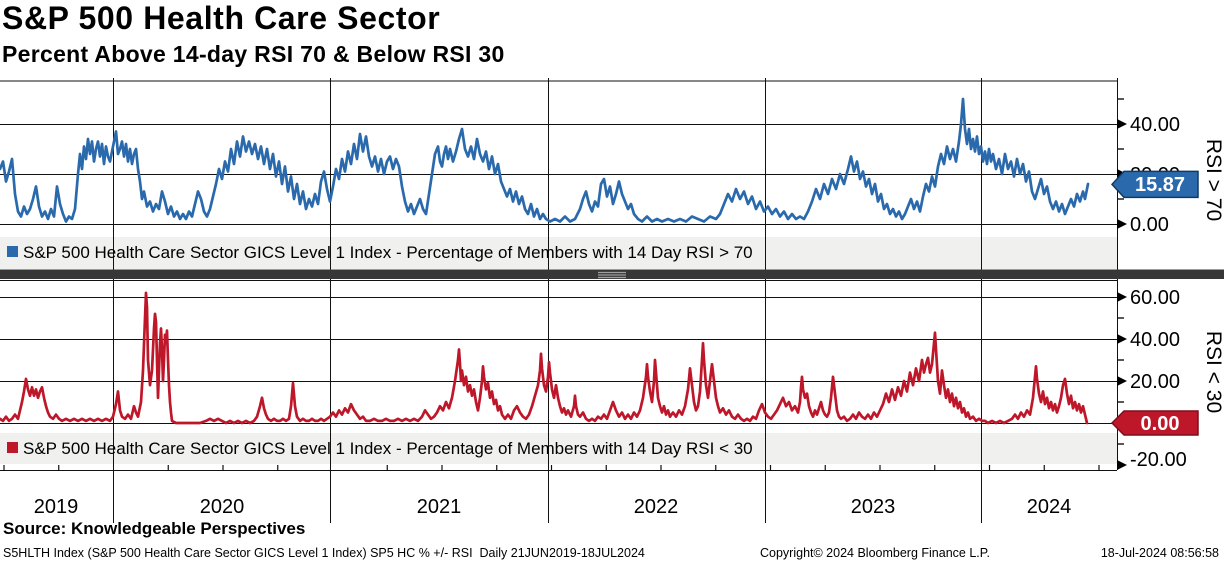  What do you see at coordinates (1049, 507) in the screenshot?
I see `x-axis-year-label: 2024` at bounding box center [1049, 507].